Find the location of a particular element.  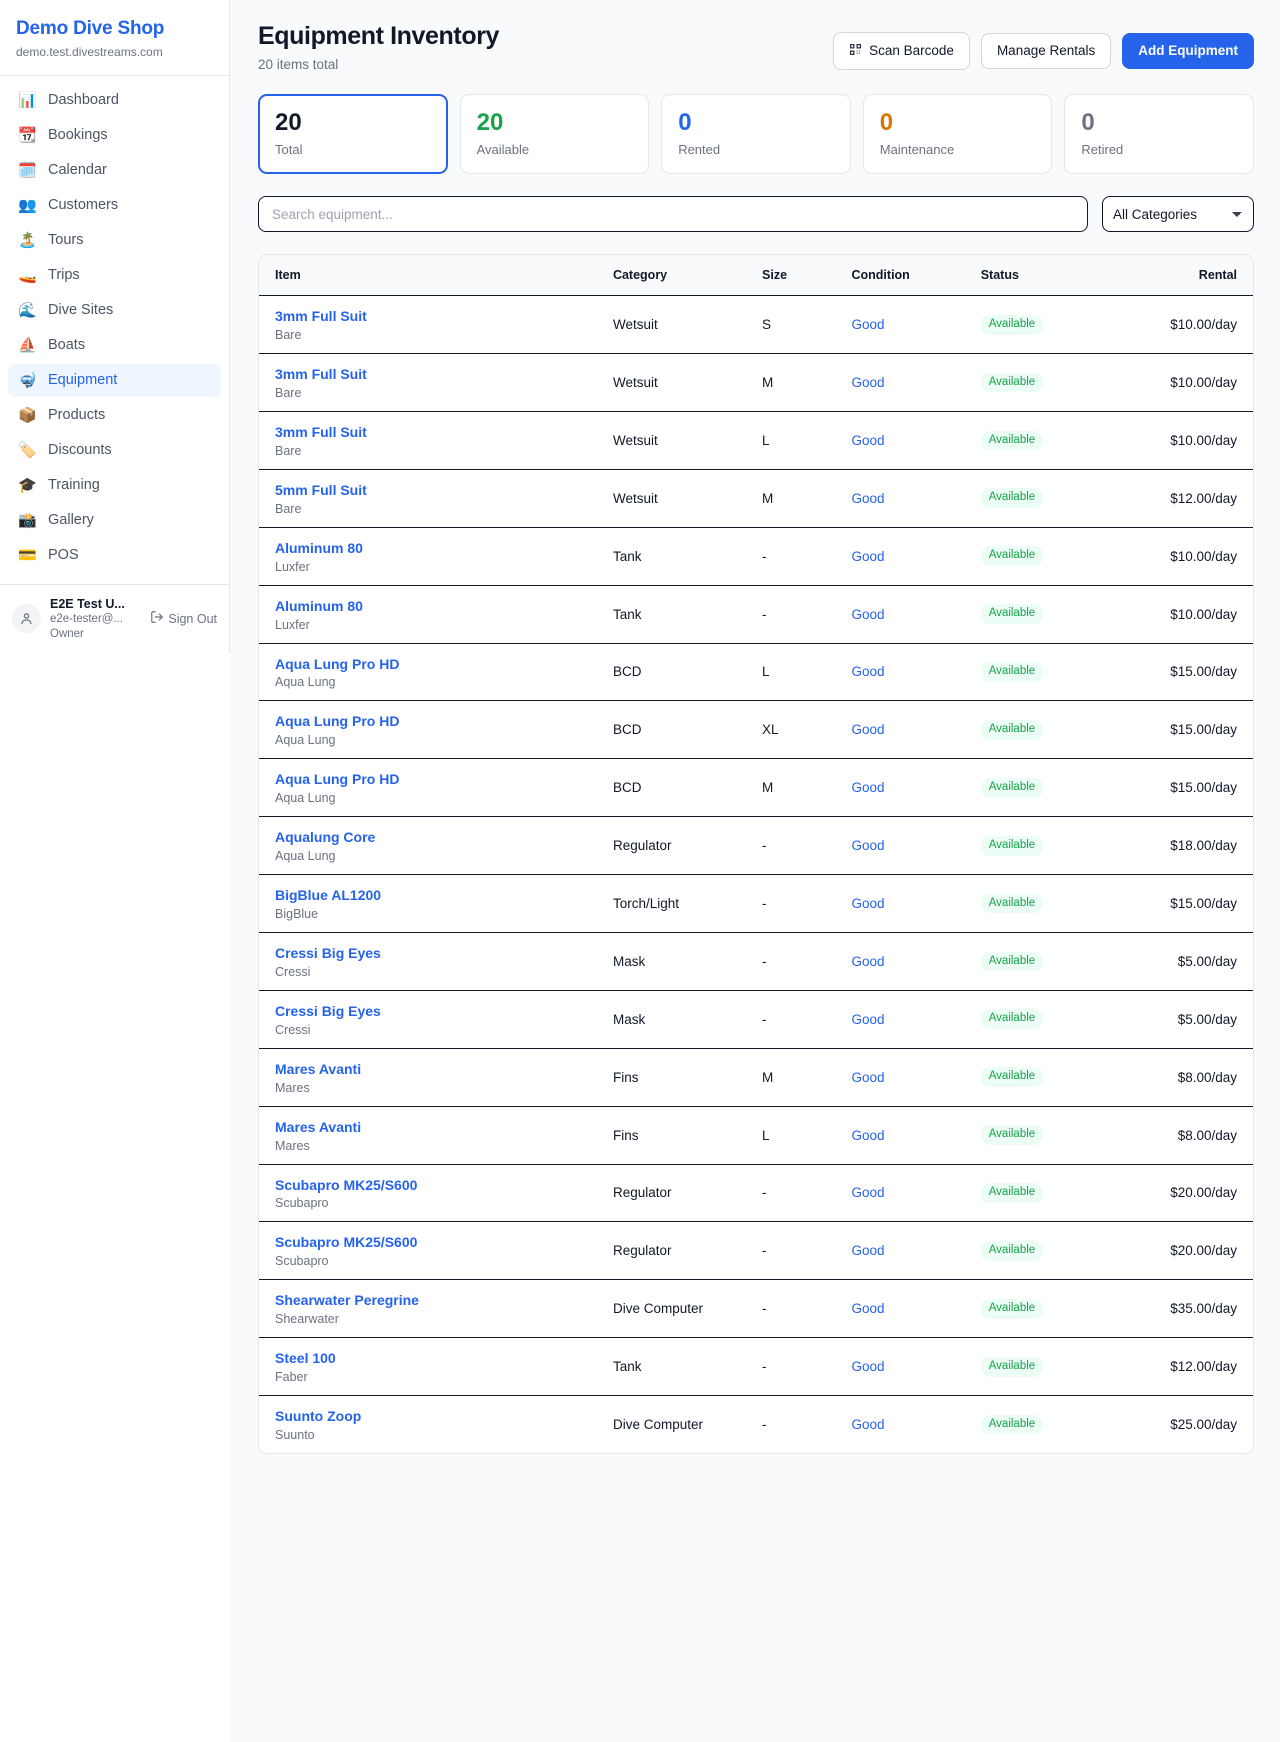

cell-status: Available is located at coordinates (1039, 1309).